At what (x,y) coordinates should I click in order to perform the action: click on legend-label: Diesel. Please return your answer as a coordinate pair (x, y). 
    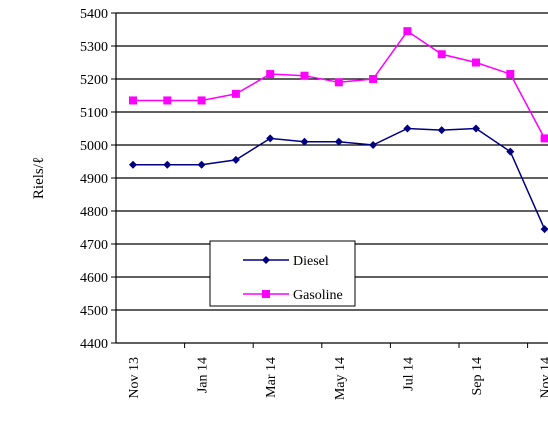
    Looking at the image, I should click on (311, 261).